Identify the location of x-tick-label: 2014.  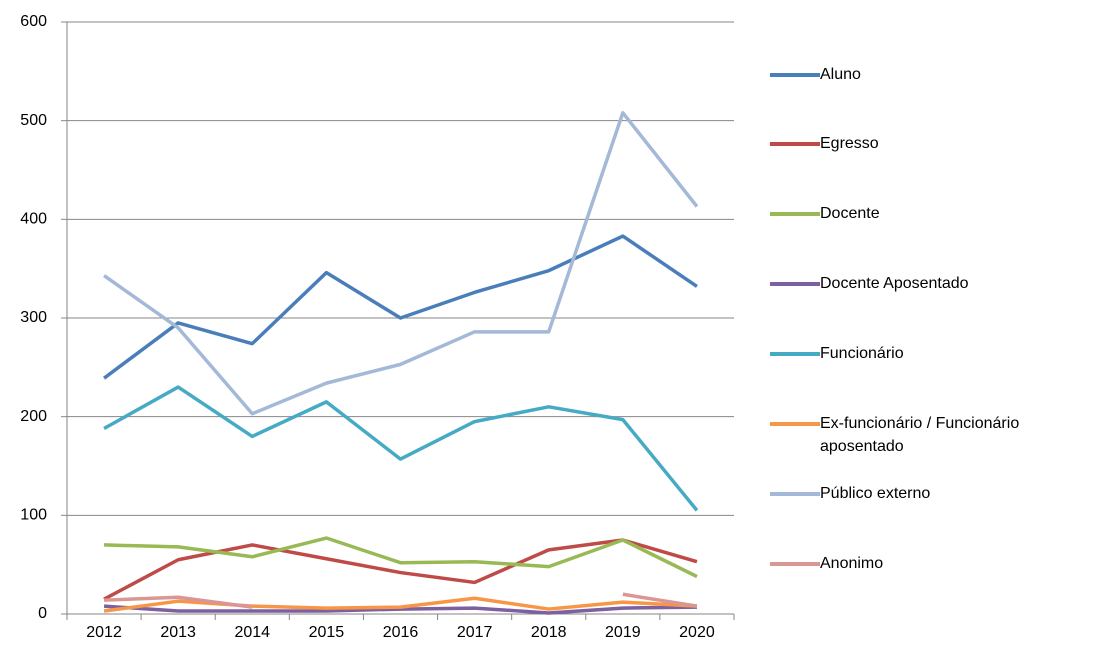
(252, 632).